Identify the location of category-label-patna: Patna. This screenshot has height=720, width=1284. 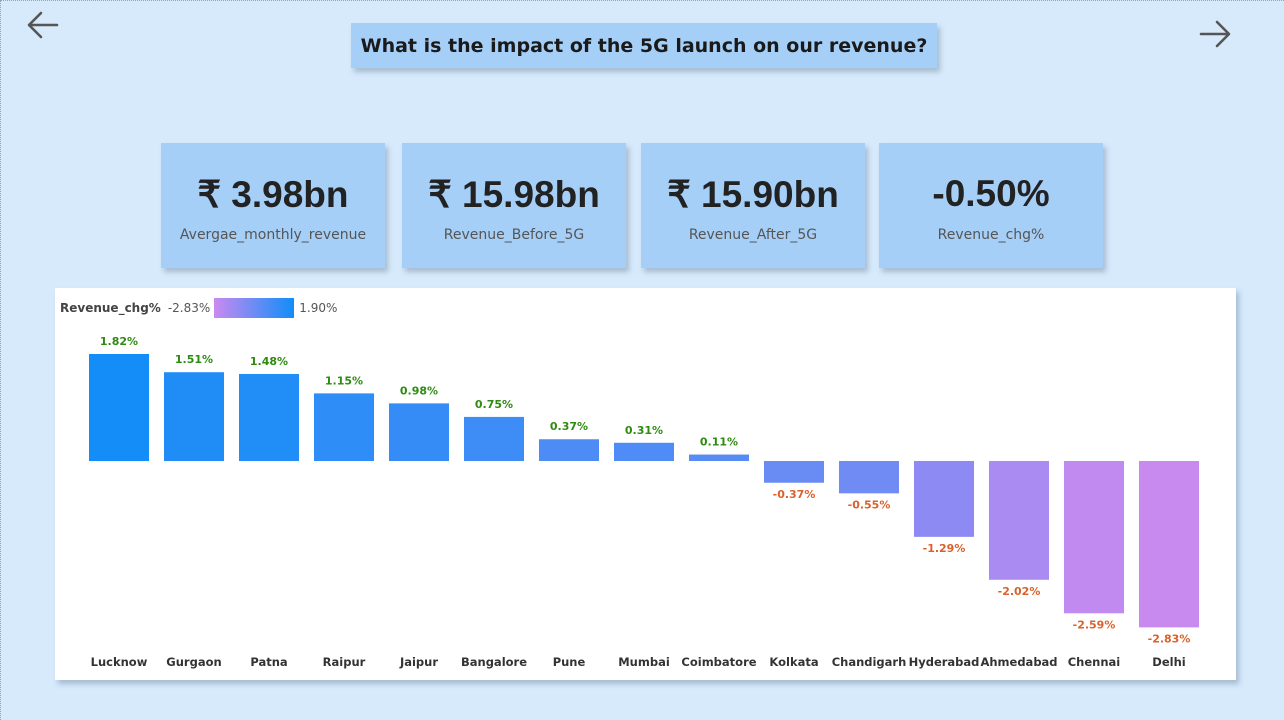
(268, 662).